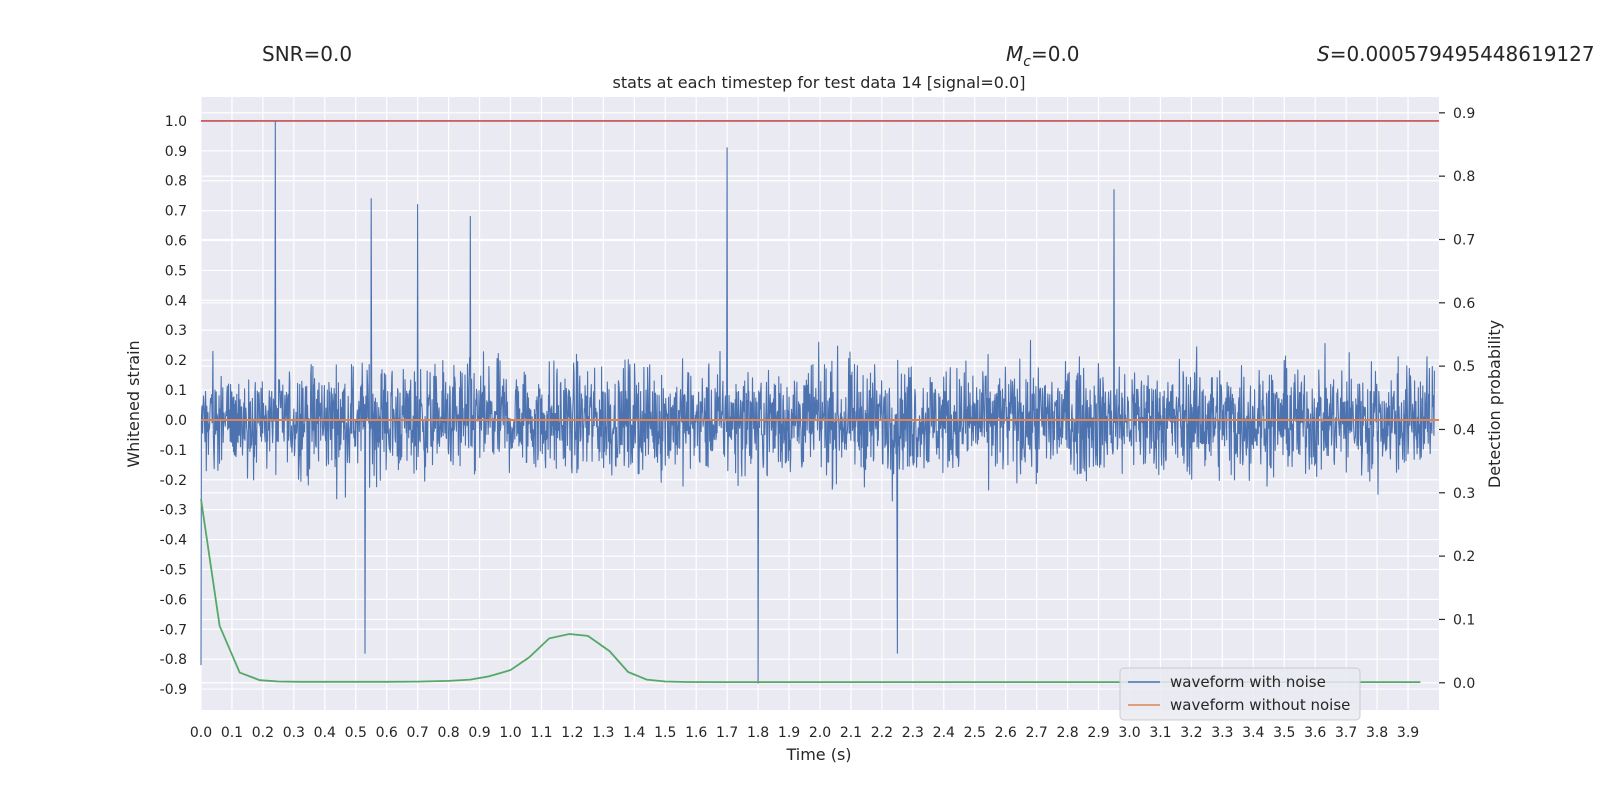 Image resolution: width=1600 pixels, height=800 pixels. I want to click on x-tick-label: 1.3, so click(603, 733).